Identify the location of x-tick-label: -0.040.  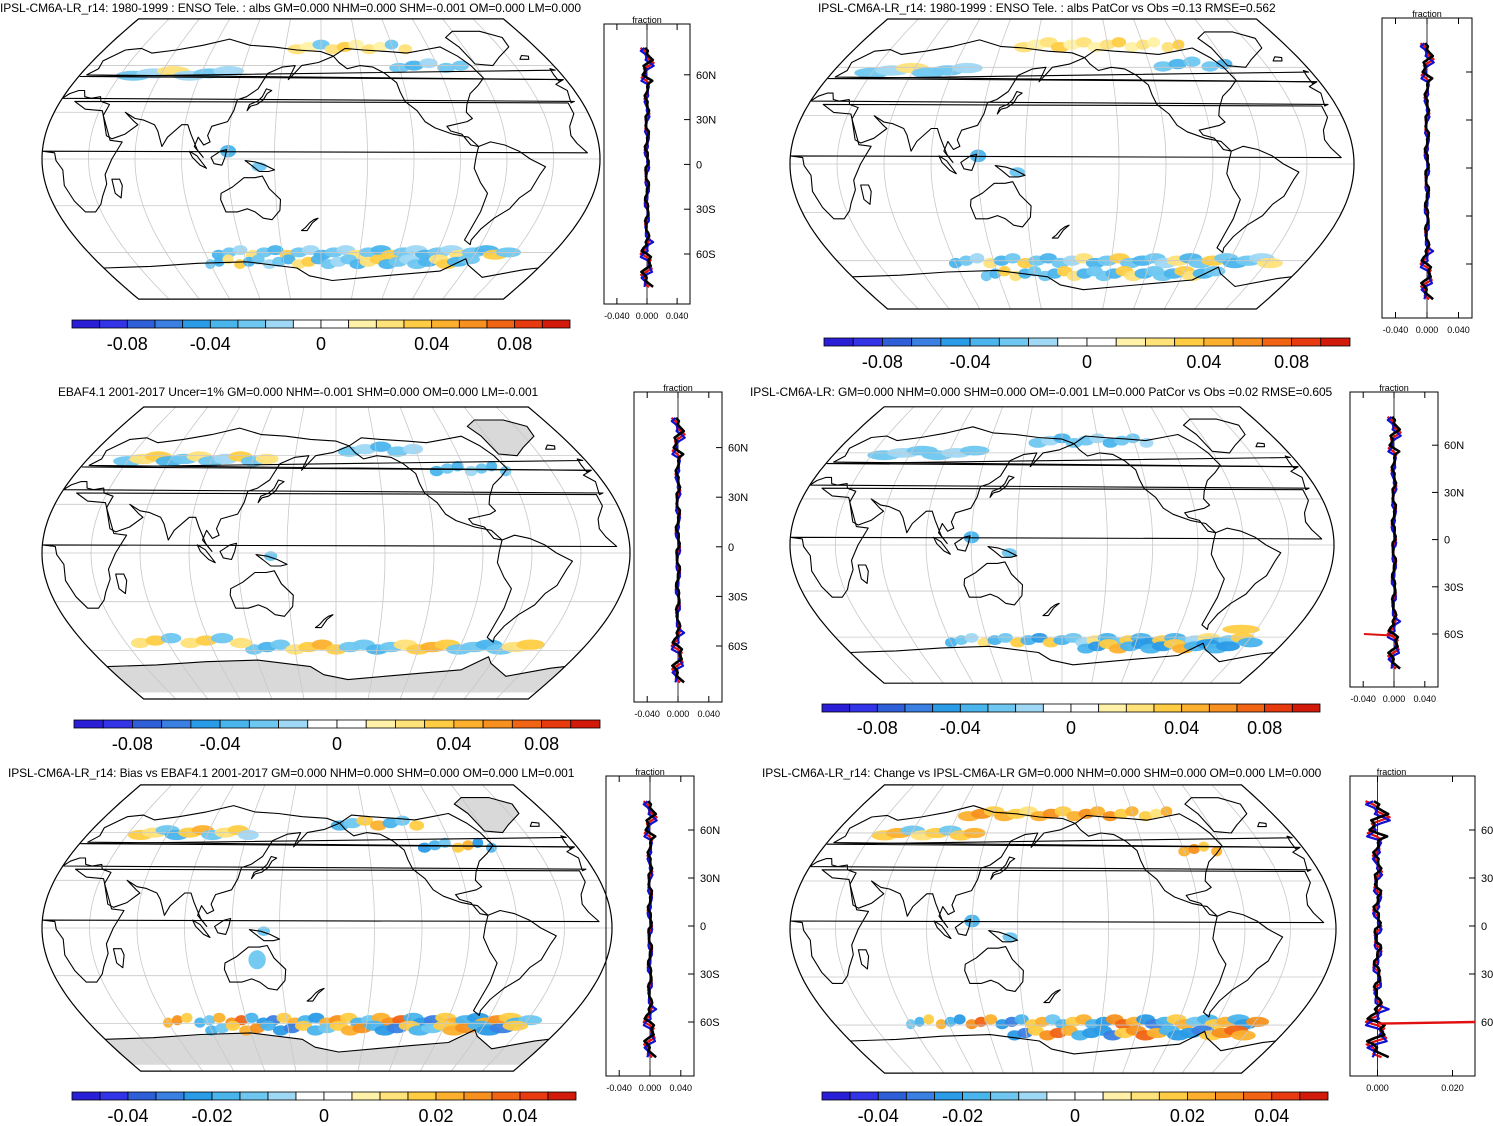
(1363, 699).